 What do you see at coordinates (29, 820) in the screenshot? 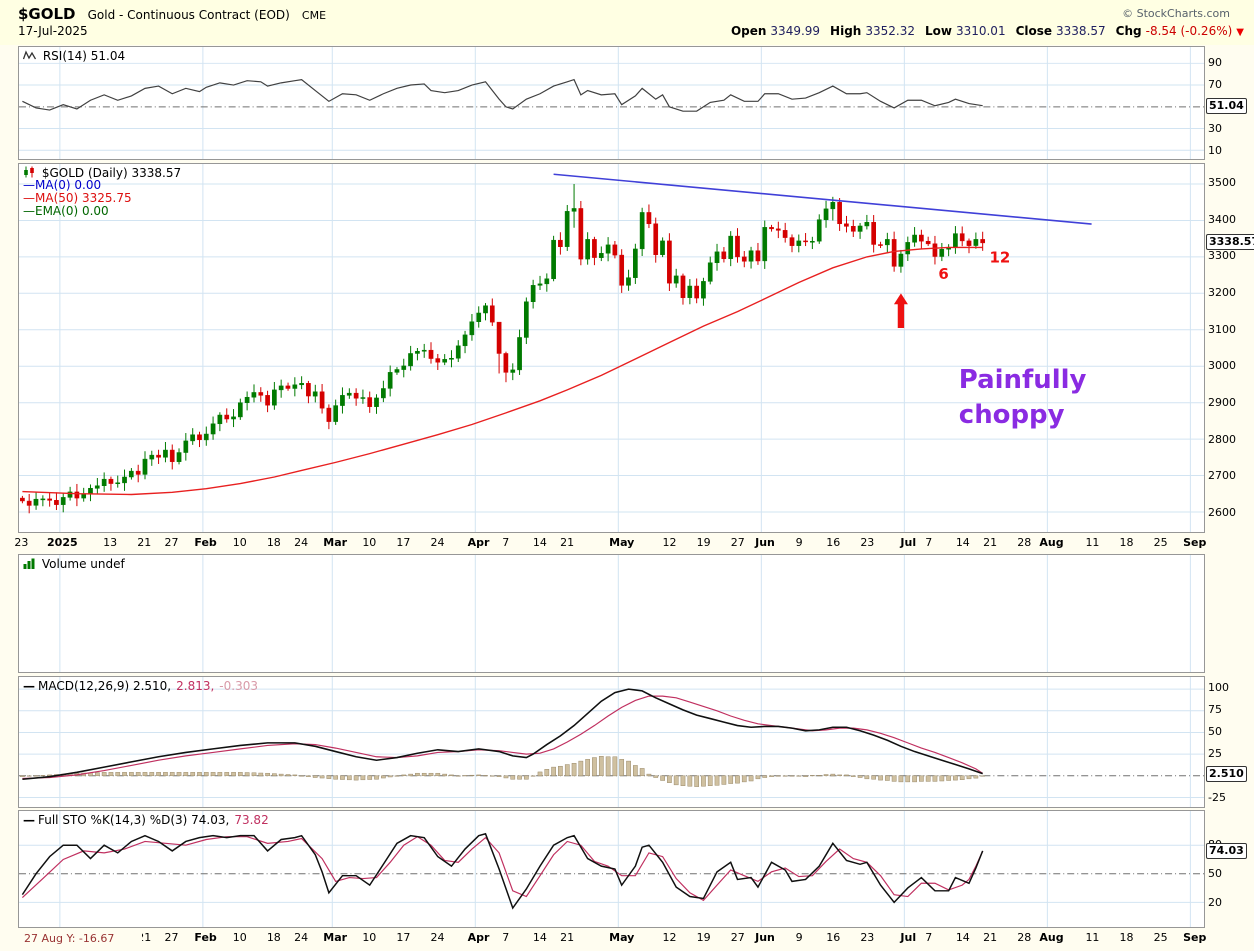
I see `sto-line-swatch: —` at bounding box center [29, 820].